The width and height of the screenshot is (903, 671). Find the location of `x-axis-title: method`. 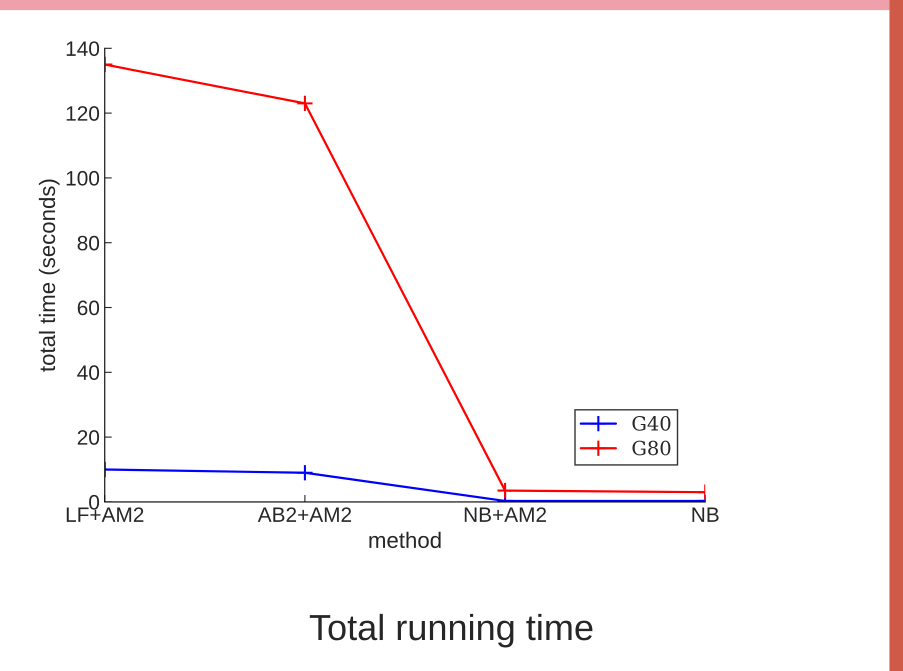

x-axis-title: method is located at coordinates (405, 540).